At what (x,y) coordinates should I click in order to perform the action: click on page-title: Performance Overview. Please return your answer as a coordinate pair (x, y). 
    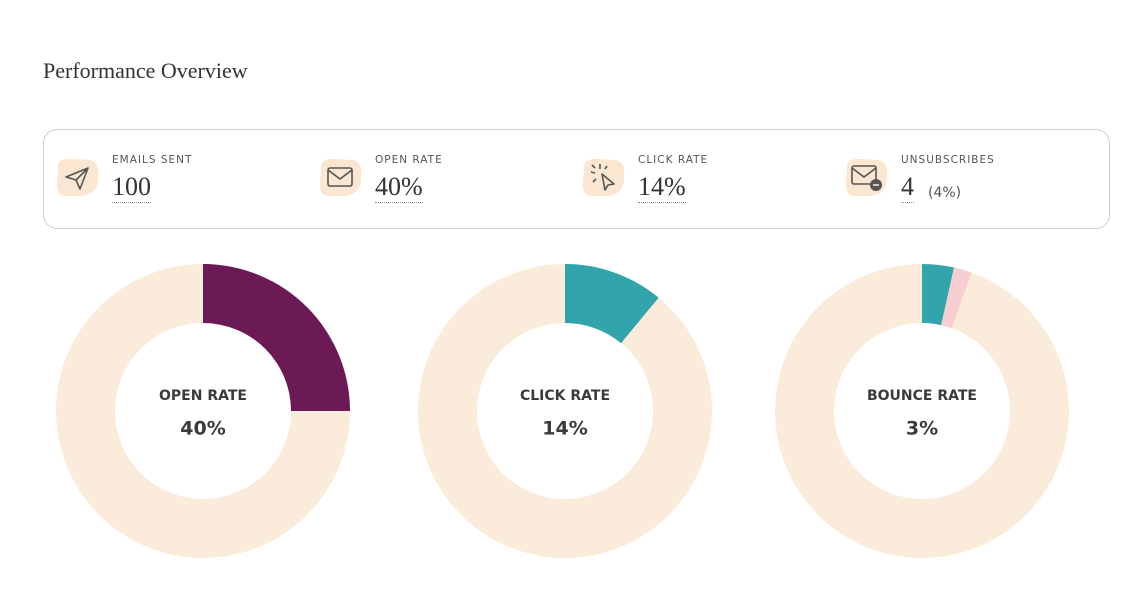
    Looking at the image, I should click on (145, 70).